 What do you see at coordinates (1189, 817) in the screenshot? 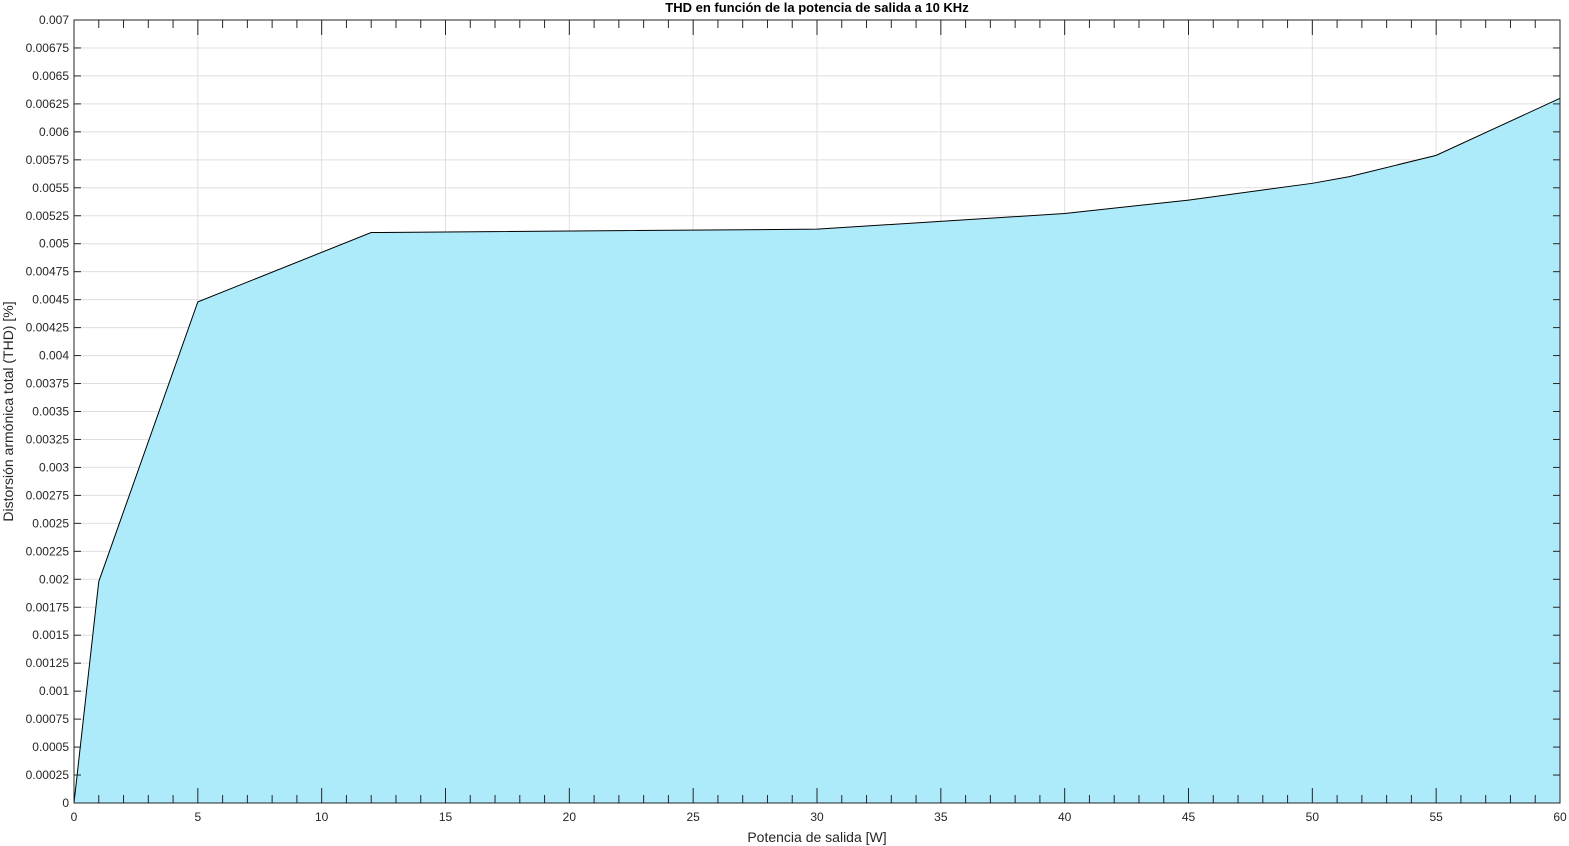
I see `x-tick-label: 45` at bounding box center [1189, 817].